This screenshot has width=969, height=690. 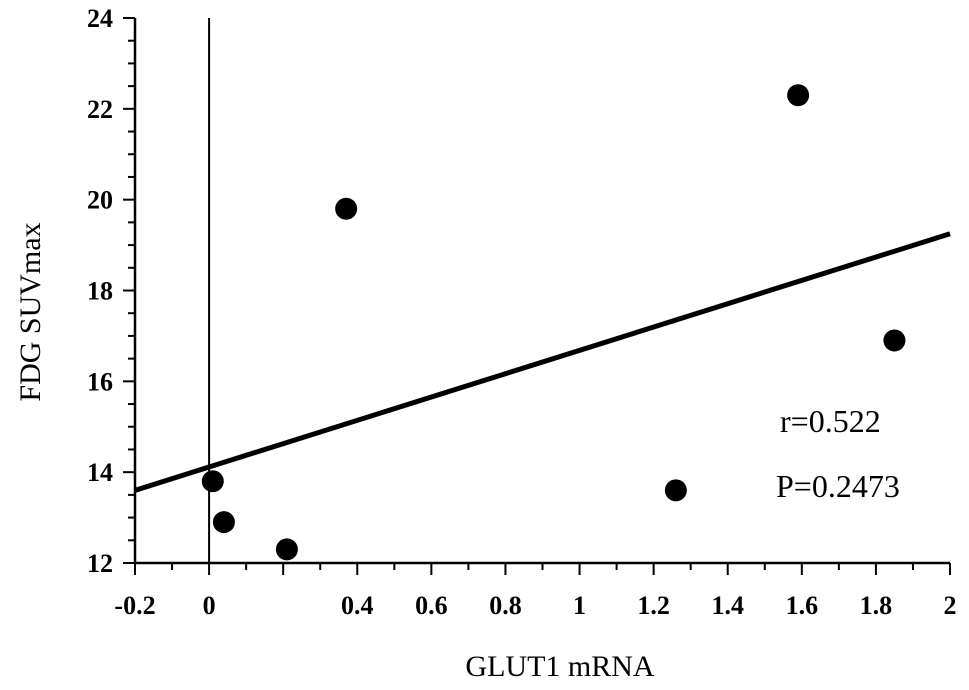 I want to click on y-tick-label: 24, so click(x=100, y=18).